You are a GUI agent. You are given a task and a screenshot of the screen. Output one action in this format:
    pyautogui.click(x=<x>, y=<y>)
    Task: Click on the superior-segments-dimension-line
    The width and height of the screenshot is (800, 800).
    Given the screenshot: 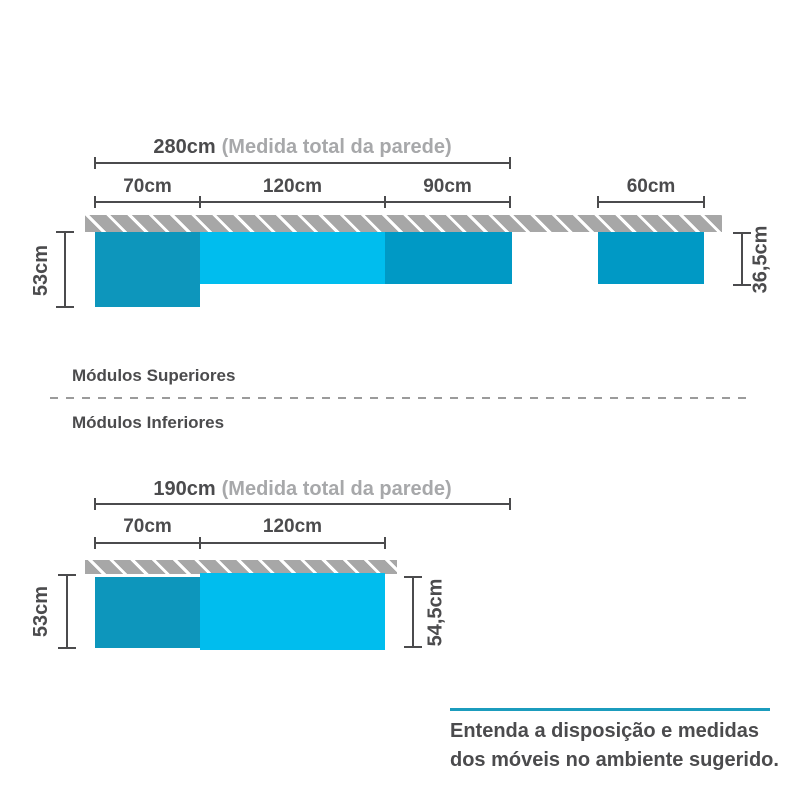 What is the action you would take?
    pyautogui.click(x=302, y=202)
    